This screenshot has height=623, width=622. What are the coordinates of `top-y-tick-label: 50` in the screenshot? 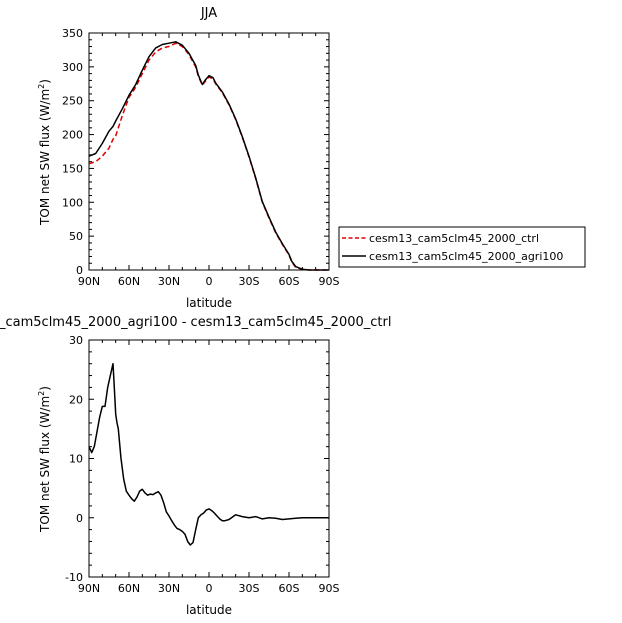 It's located at (76, 236).